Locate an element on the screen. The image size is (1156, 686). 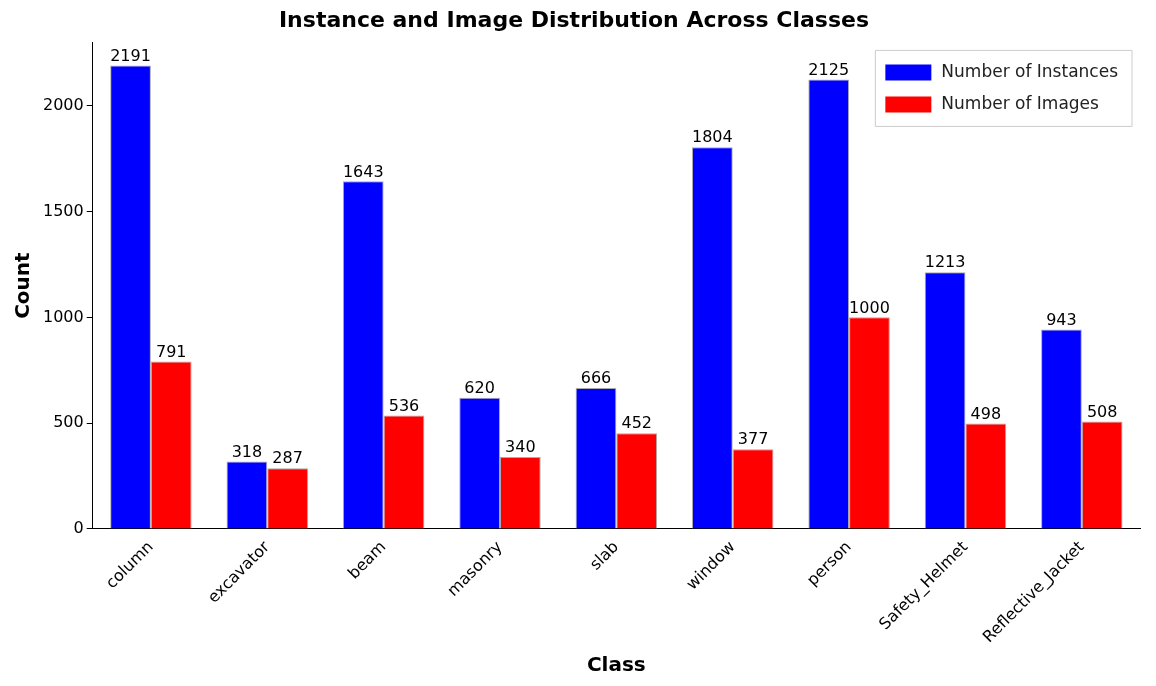
data-label: 498 is located at coordinates (986, 413).